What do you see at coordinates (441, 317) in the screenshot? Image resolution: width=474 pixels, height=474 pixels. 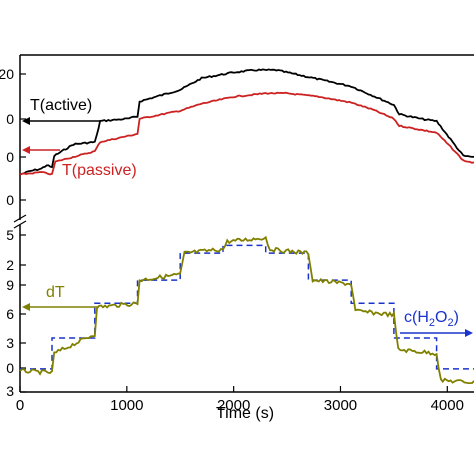 I see `annotation-c-h2o2-mid: O` at bounding box center [441, 317].